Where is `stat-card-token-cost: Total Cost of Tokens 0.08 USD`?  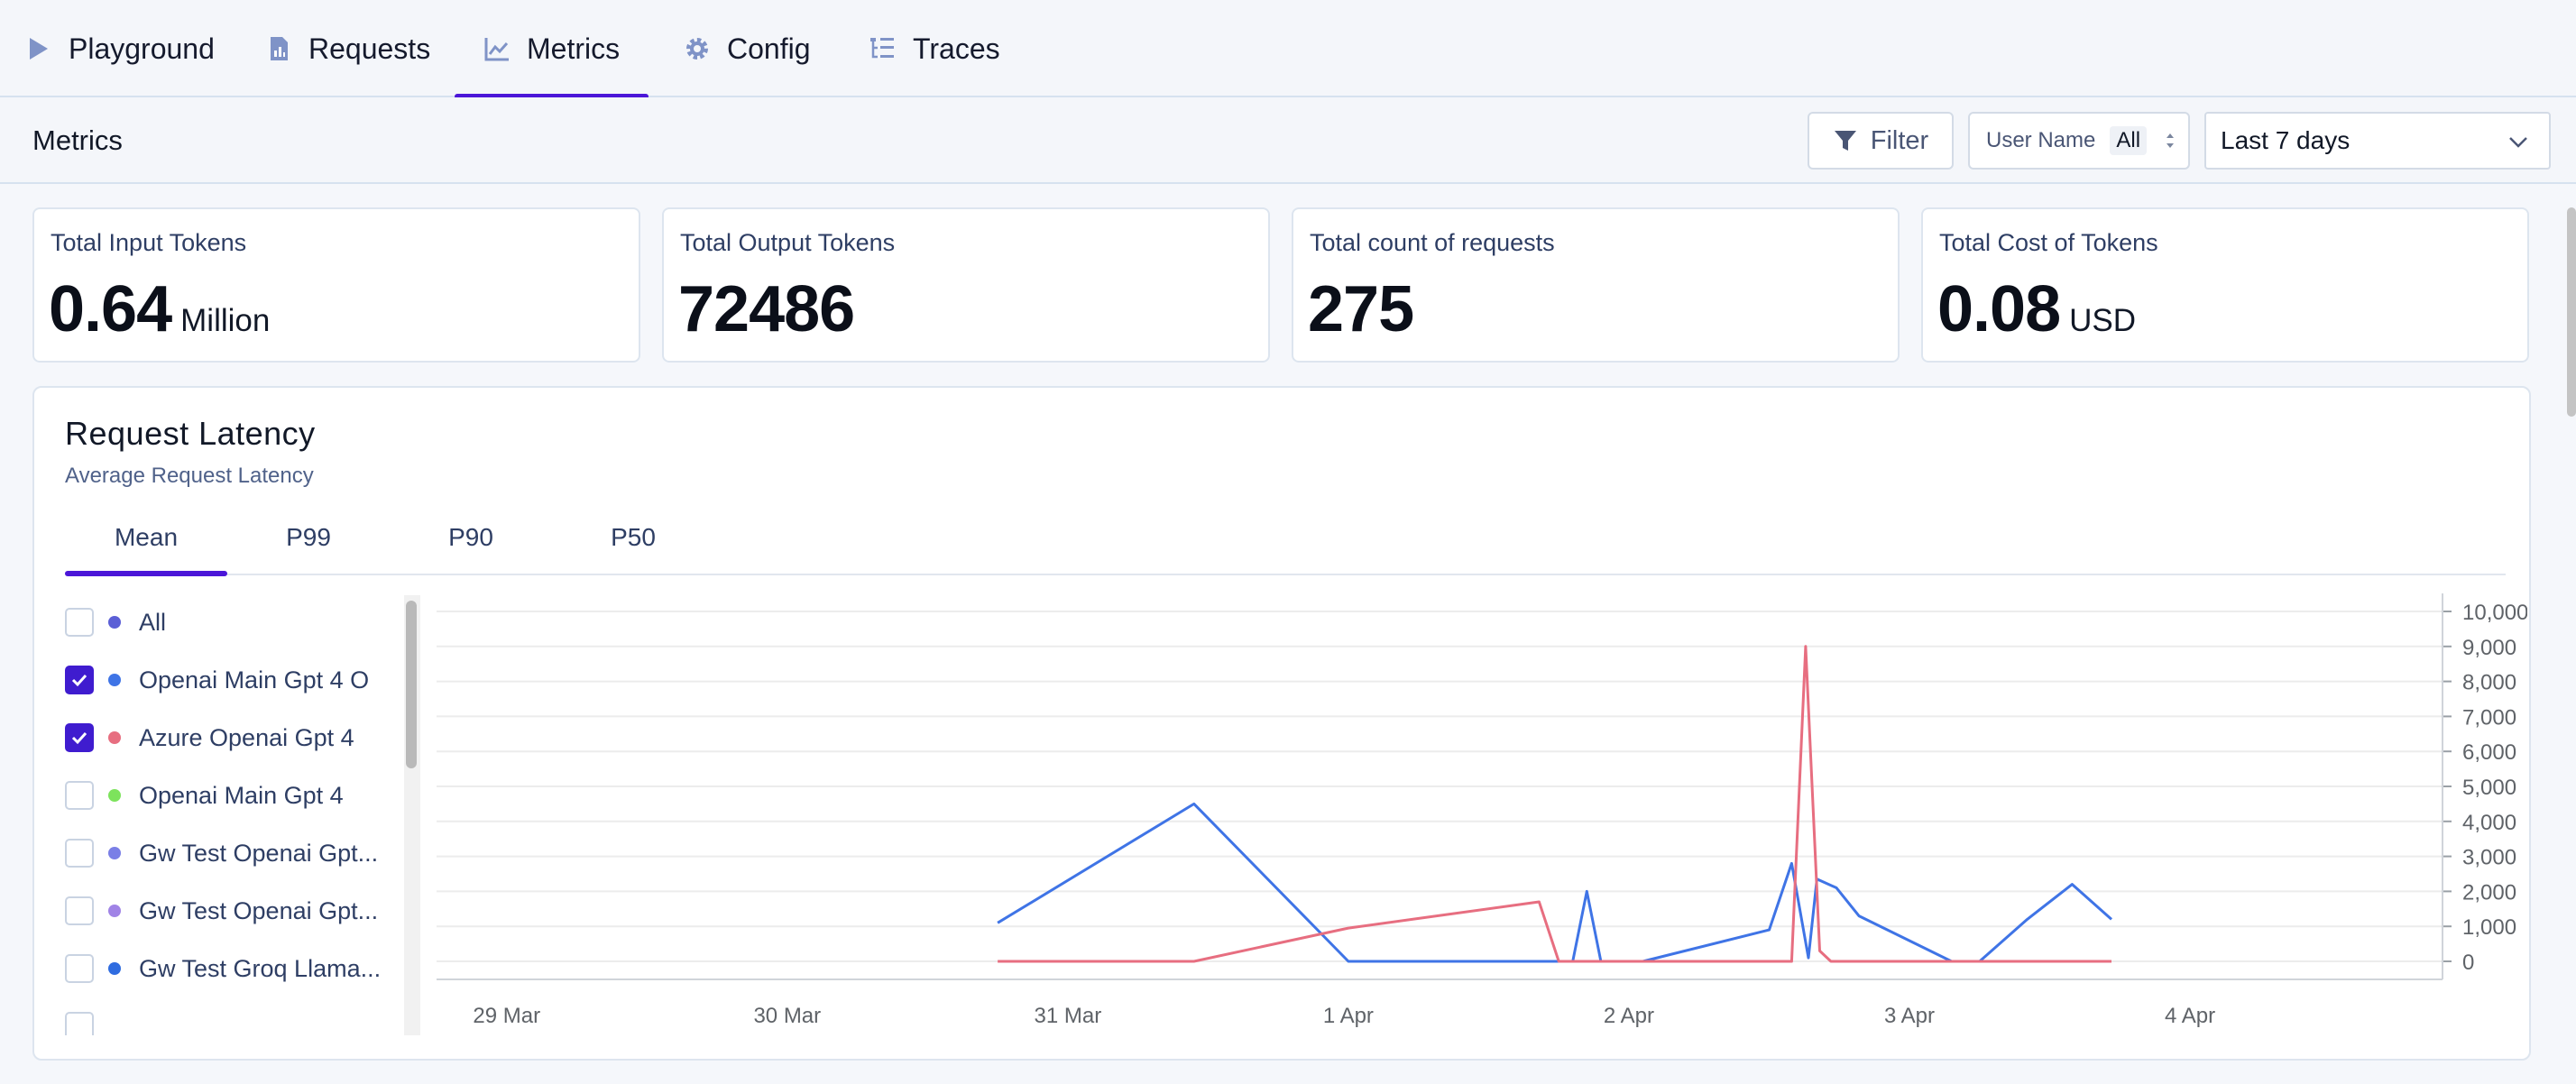
stat-card-token-cost: Total Cost of Tokens 0.08 USD is located at coordinates (2225, 285).